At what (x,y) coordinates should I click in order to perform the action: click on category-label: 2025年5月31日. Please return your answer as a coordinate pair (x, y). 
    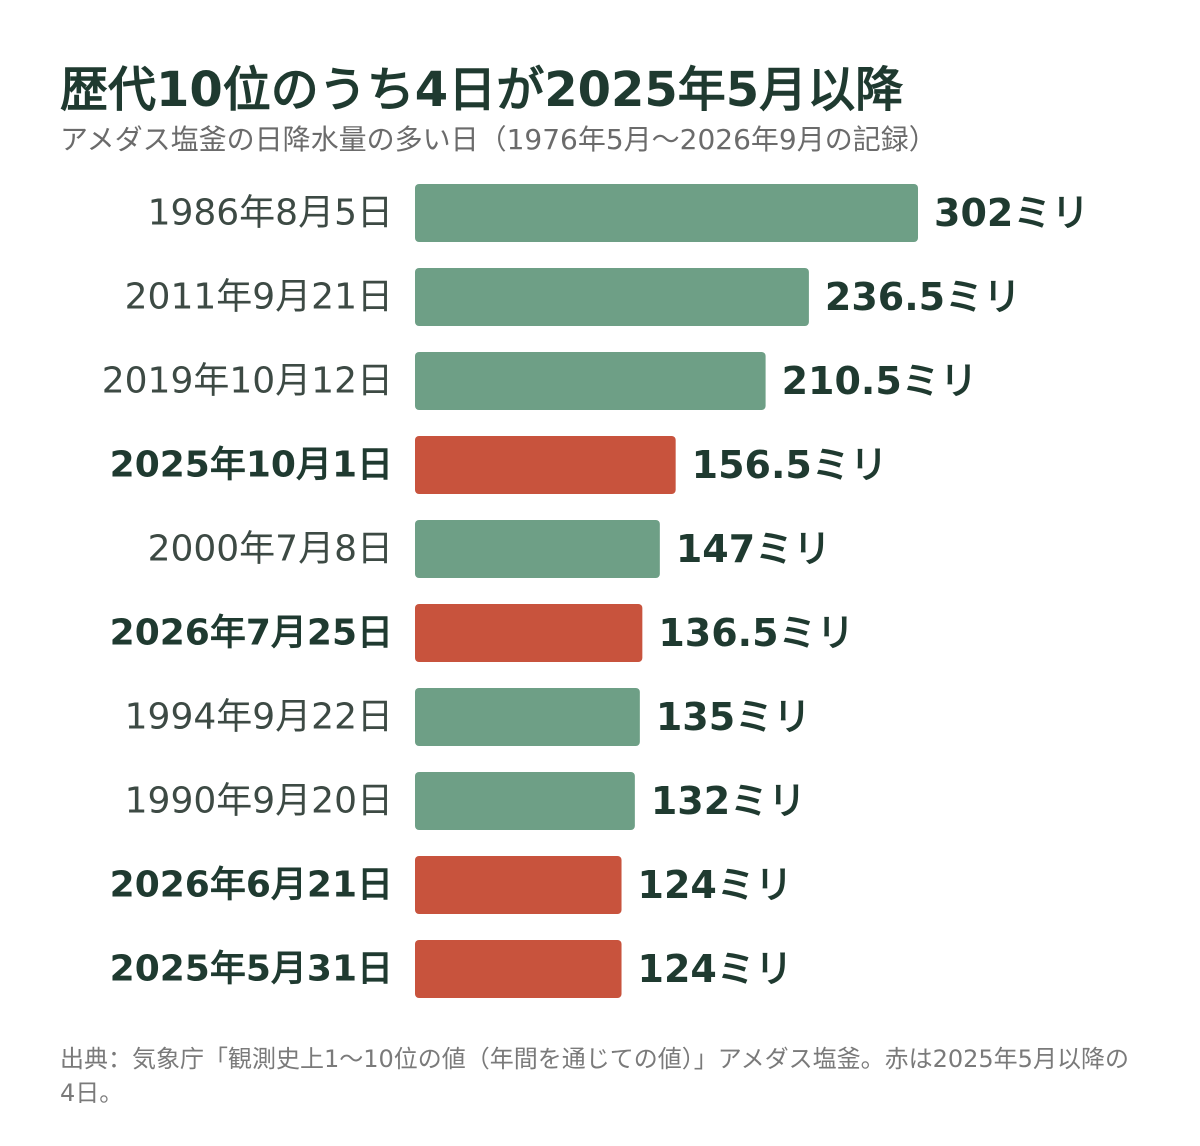
    Looking at the image, I should click on (251, 969).